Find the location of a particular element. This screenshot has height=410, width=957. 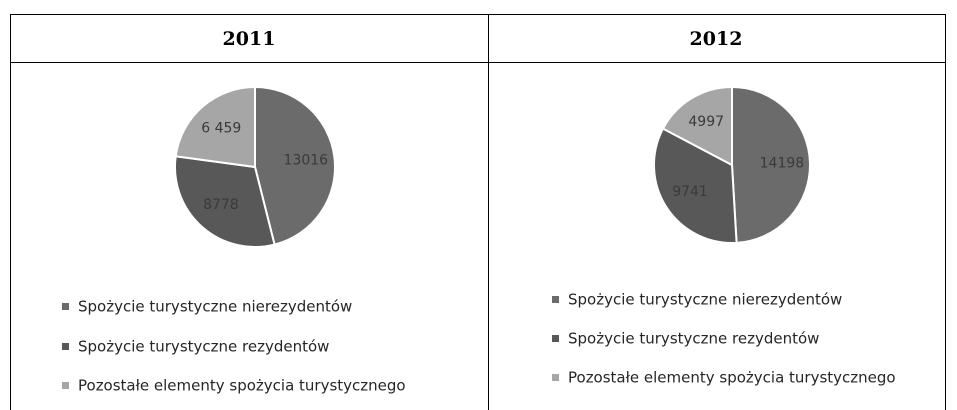

chart-title: 2011 is located at coordinates (249, 39).